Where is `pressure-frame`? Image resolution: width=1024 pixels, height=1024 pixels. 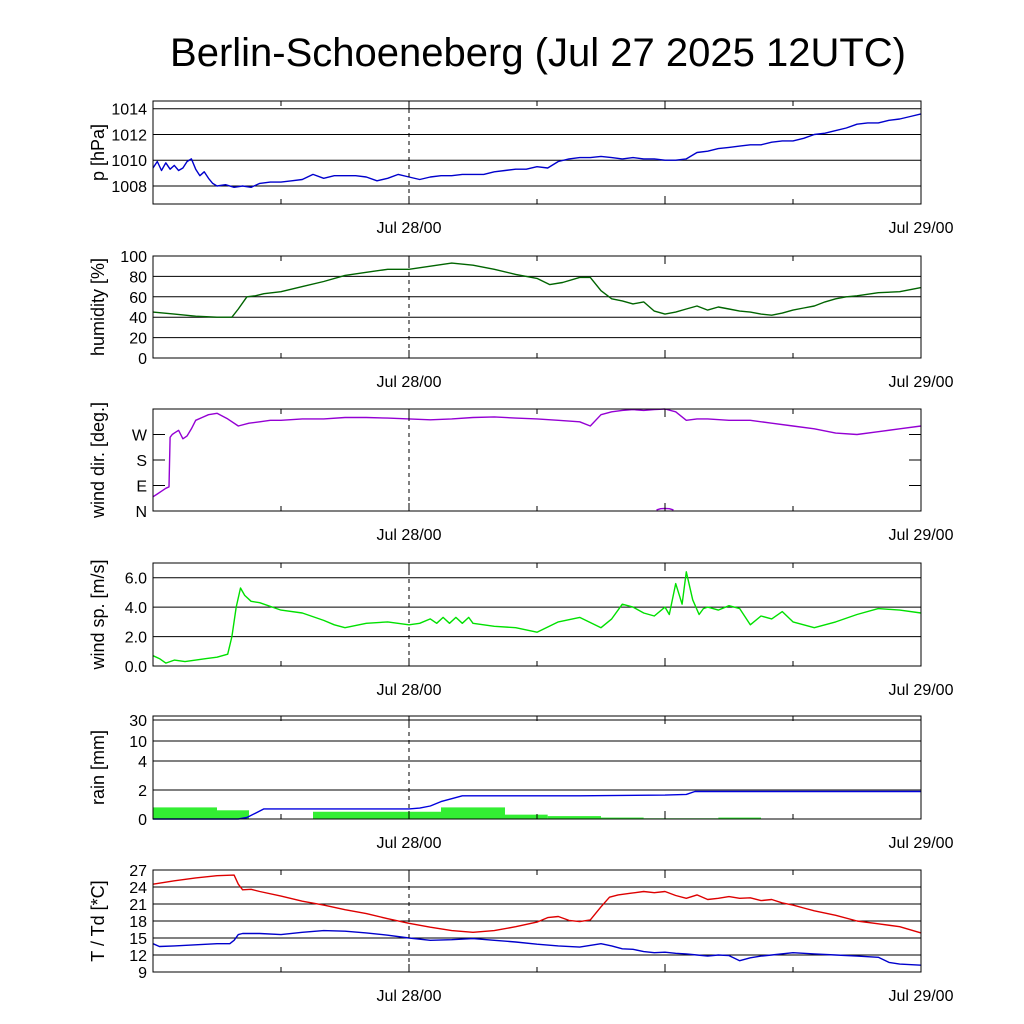 pressure-frame is located at coordinates (537, 152).